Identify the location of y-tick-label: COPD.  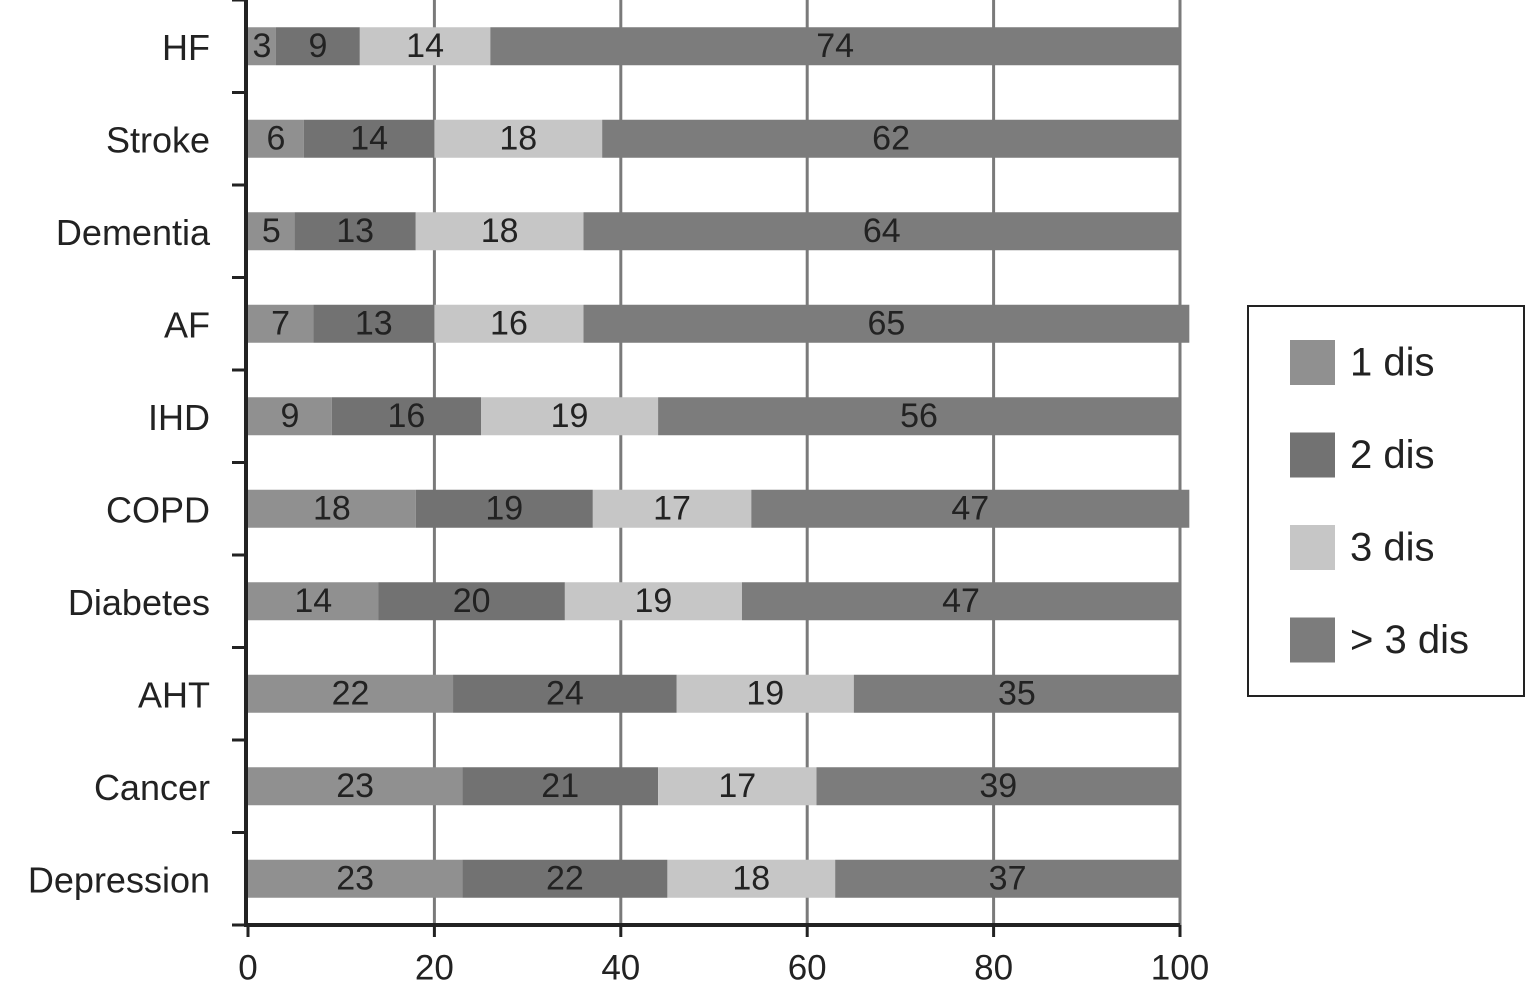
(158, 509).